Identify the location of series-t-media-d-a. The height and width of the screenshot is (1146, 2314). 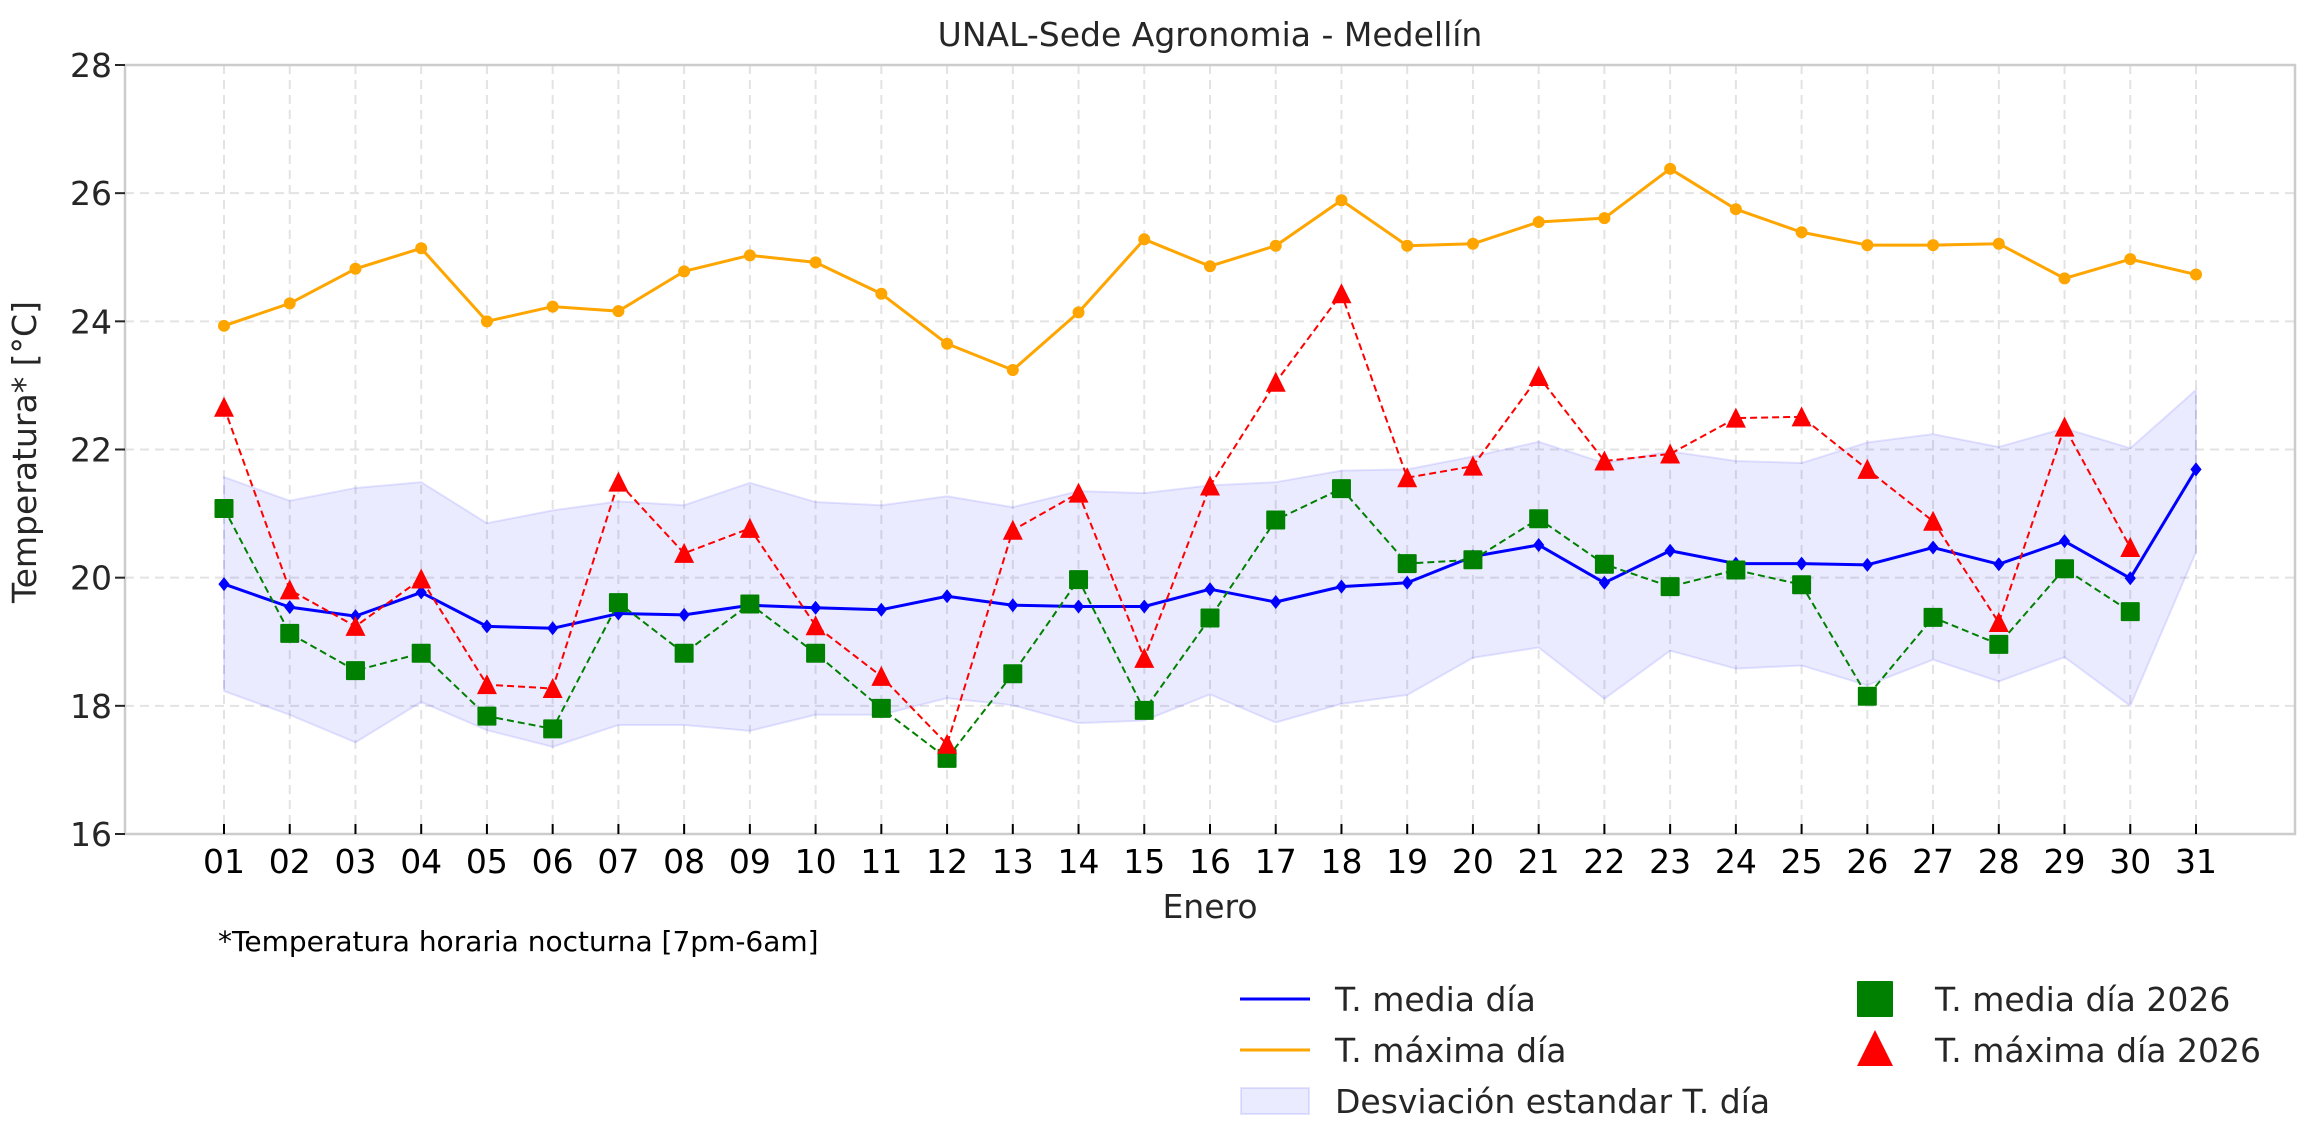
(1210, 549).